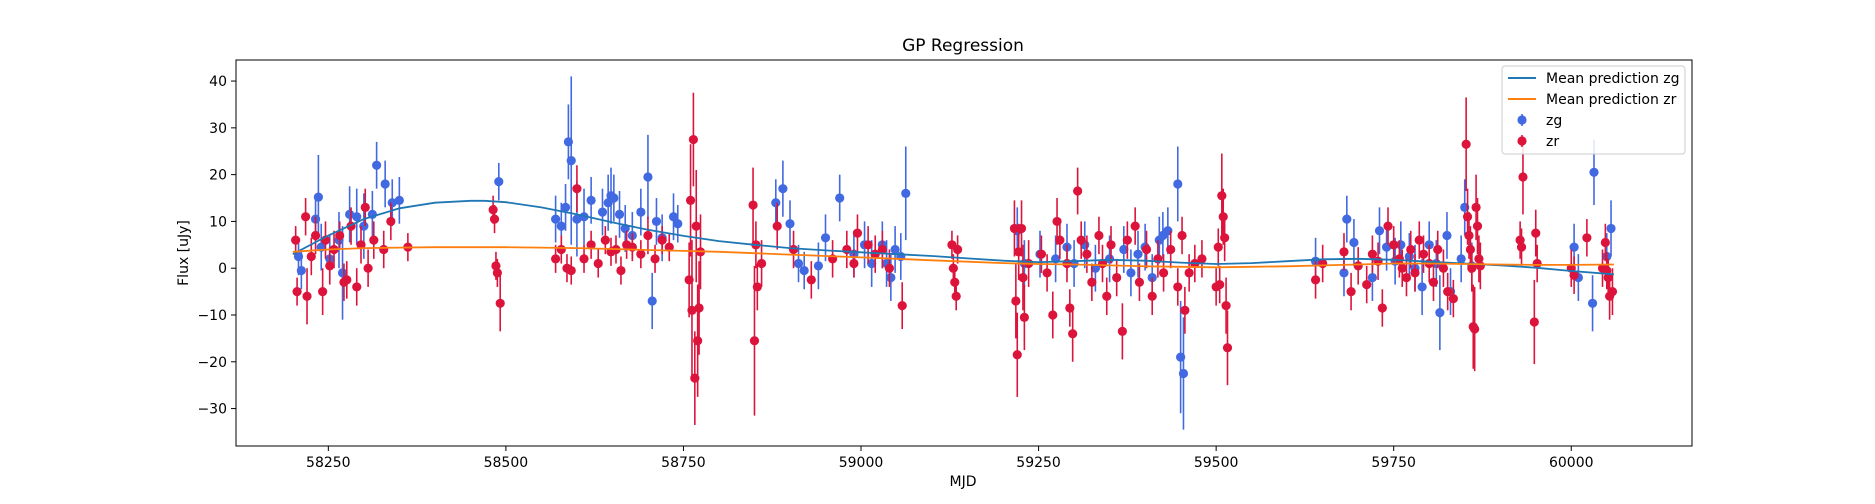 This screenshot has width=1875, height=504. Describe the element at coordinates (1522, 120) in the screenshot. I see `legend-marker-zg` at that location.